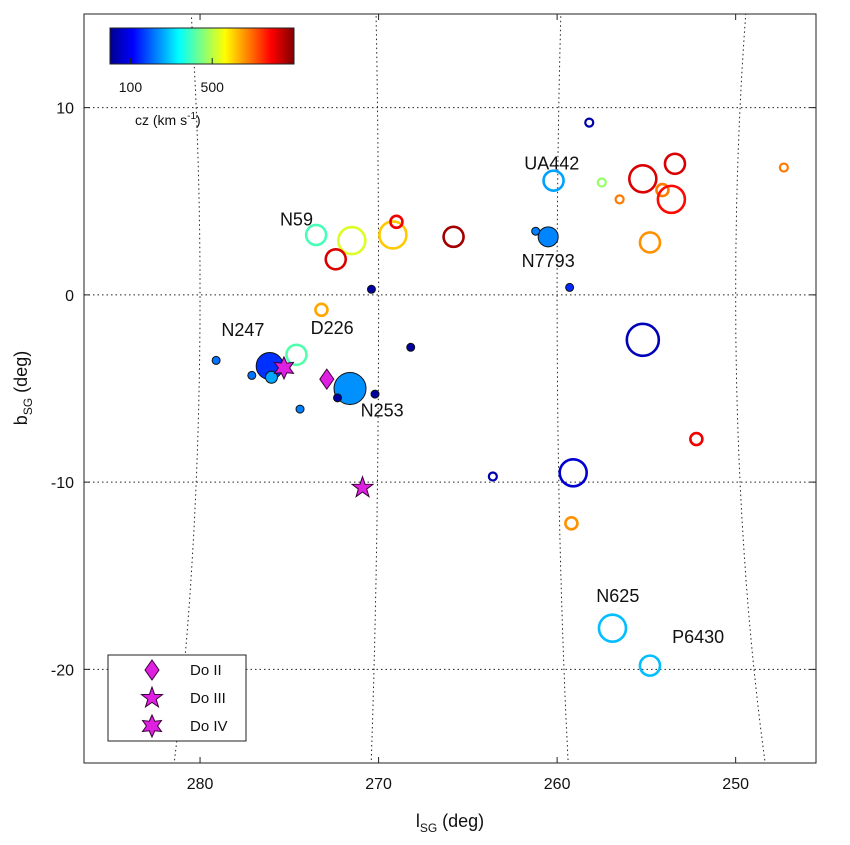 This screenshot has height=845, width=850. I want to click on y-tick-label: -10, so click(62, 483).